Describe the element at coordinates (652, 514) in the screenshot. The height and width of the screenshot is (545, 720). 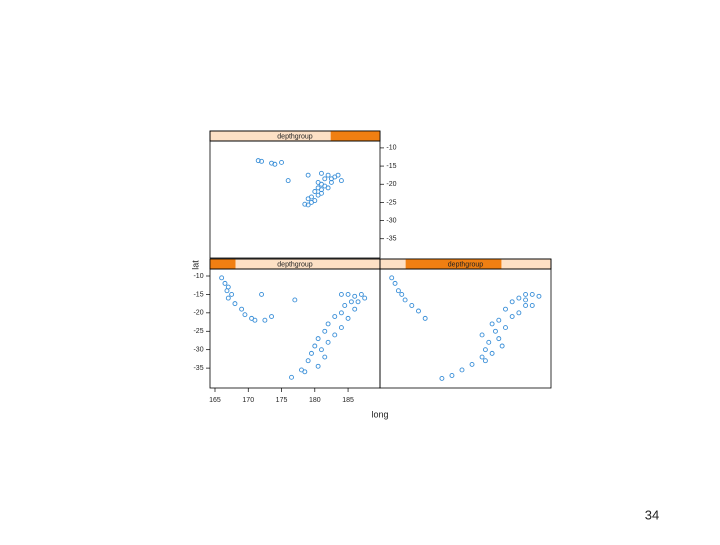
I see `page-number: 34` at that location.